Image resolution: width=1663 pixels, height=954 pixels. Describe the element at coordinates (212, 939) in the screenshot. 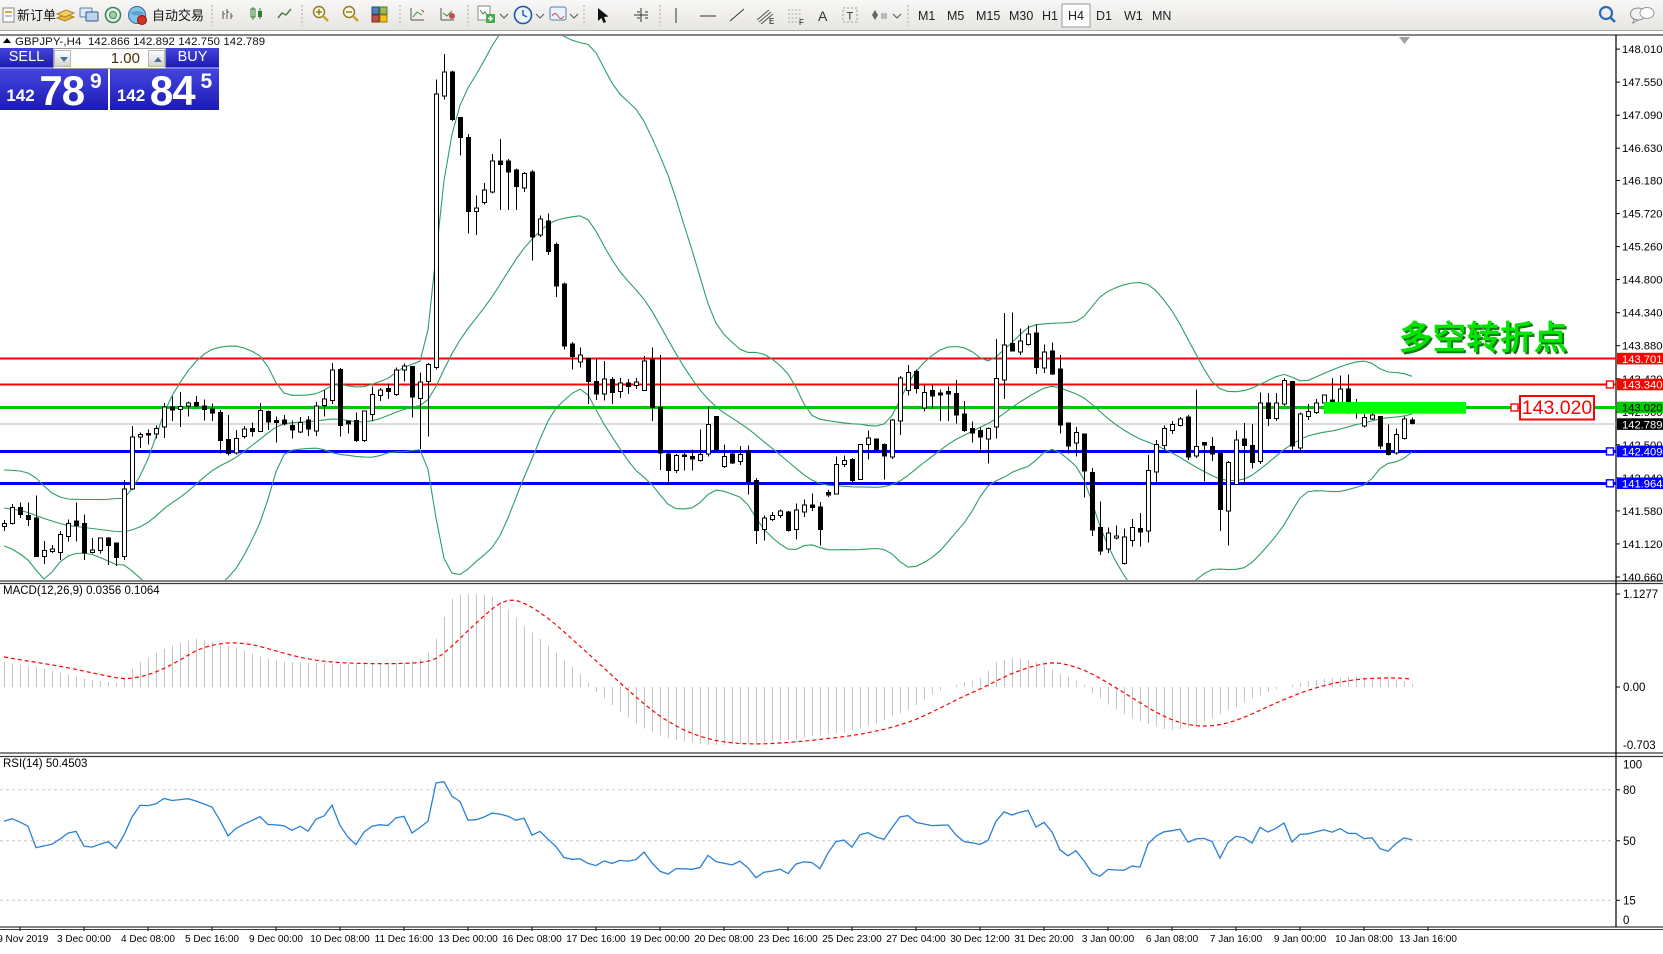

I see `svg-text: 5 Dec 16:00` at that location.